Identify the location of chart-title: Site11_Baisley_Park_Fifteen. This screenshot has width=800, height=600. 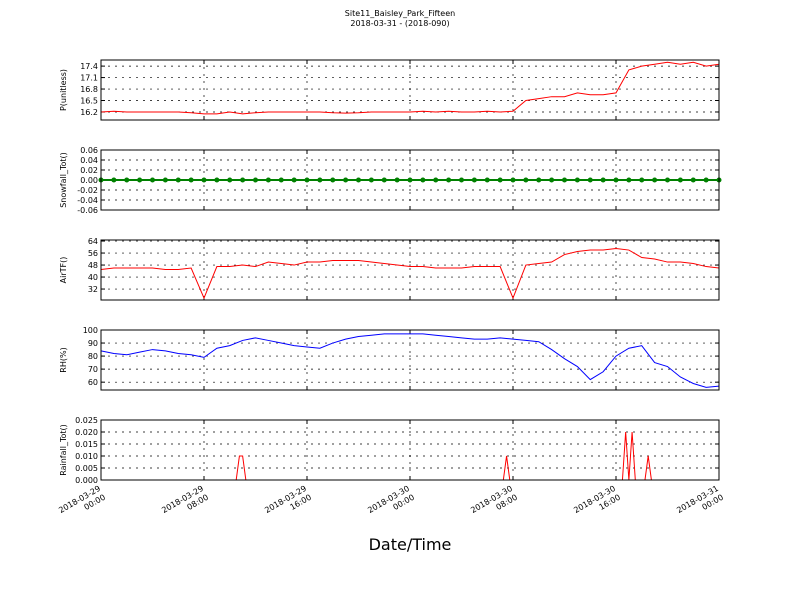
(400, 13).